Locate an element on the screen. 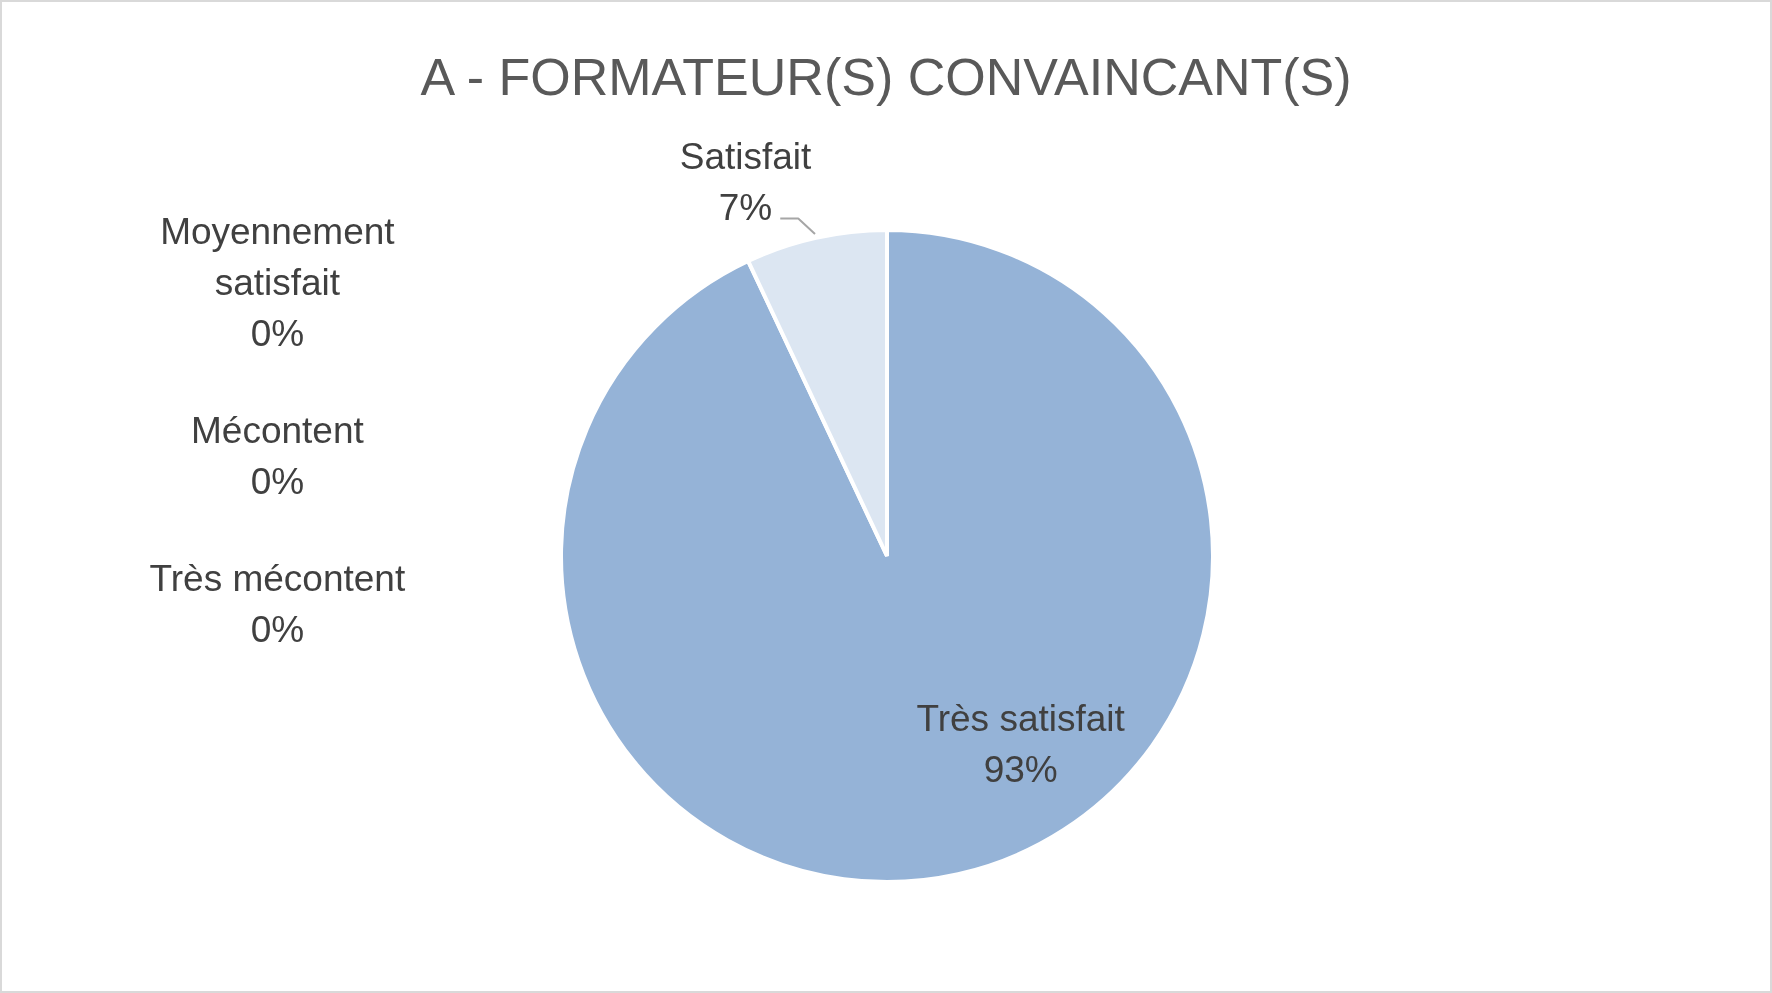 The height and width of the screenshot is (993, 1772). slice-label: Satisfait is located at coordinates (746, 156).